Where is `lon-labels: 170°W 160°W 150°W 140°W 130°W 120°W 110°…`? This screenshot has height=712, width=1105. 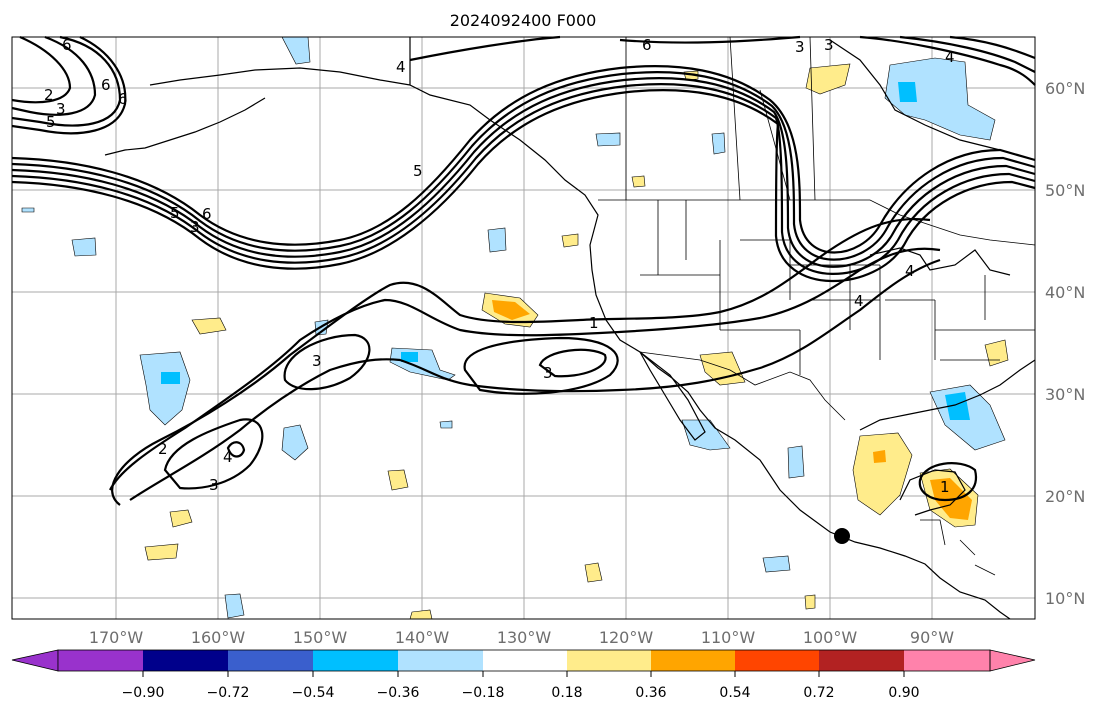 lon-labels: 170°W 160°W 150°W 140°W 130°W 120°W 110°… is located at coordinates (521, 637).